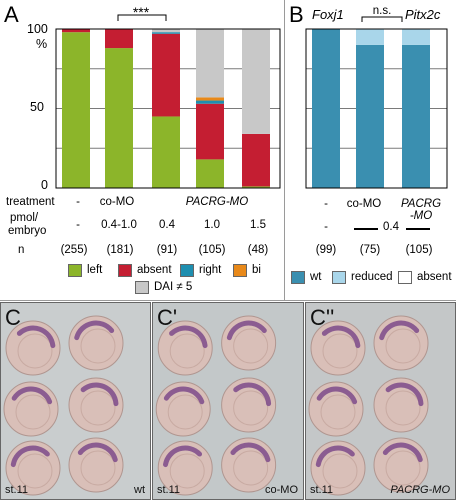 This screenshot has width=456, height=500. What do you see at coordinates (217, 202) in the screenshot?
I see `treatment-a-pacrg-mo: PACRG-MO` at bounding box center [217, 202].